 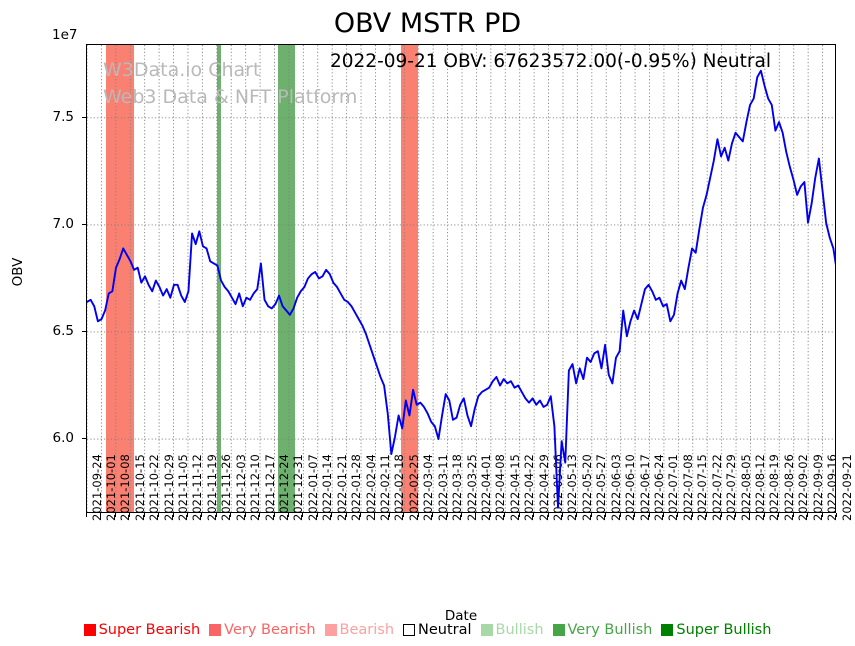 What do you see at coordinates (270, 630) in the screenshot?
I see `legend-label: Very Bearish` at bounding box center [270, 630].